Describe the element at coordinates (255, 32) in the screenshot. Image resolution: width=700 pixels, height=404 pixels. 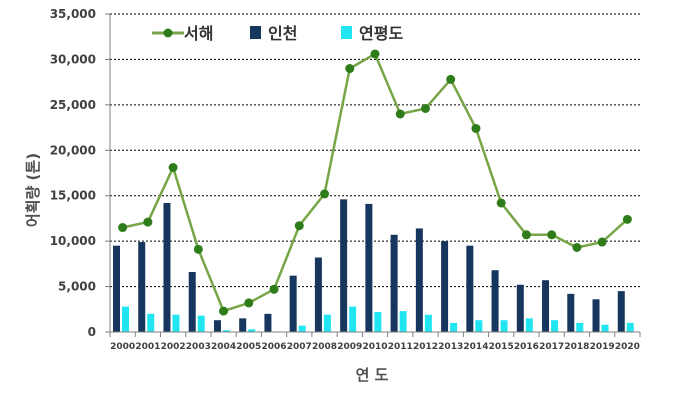
I see `legend-swatch-incheon` at that location.